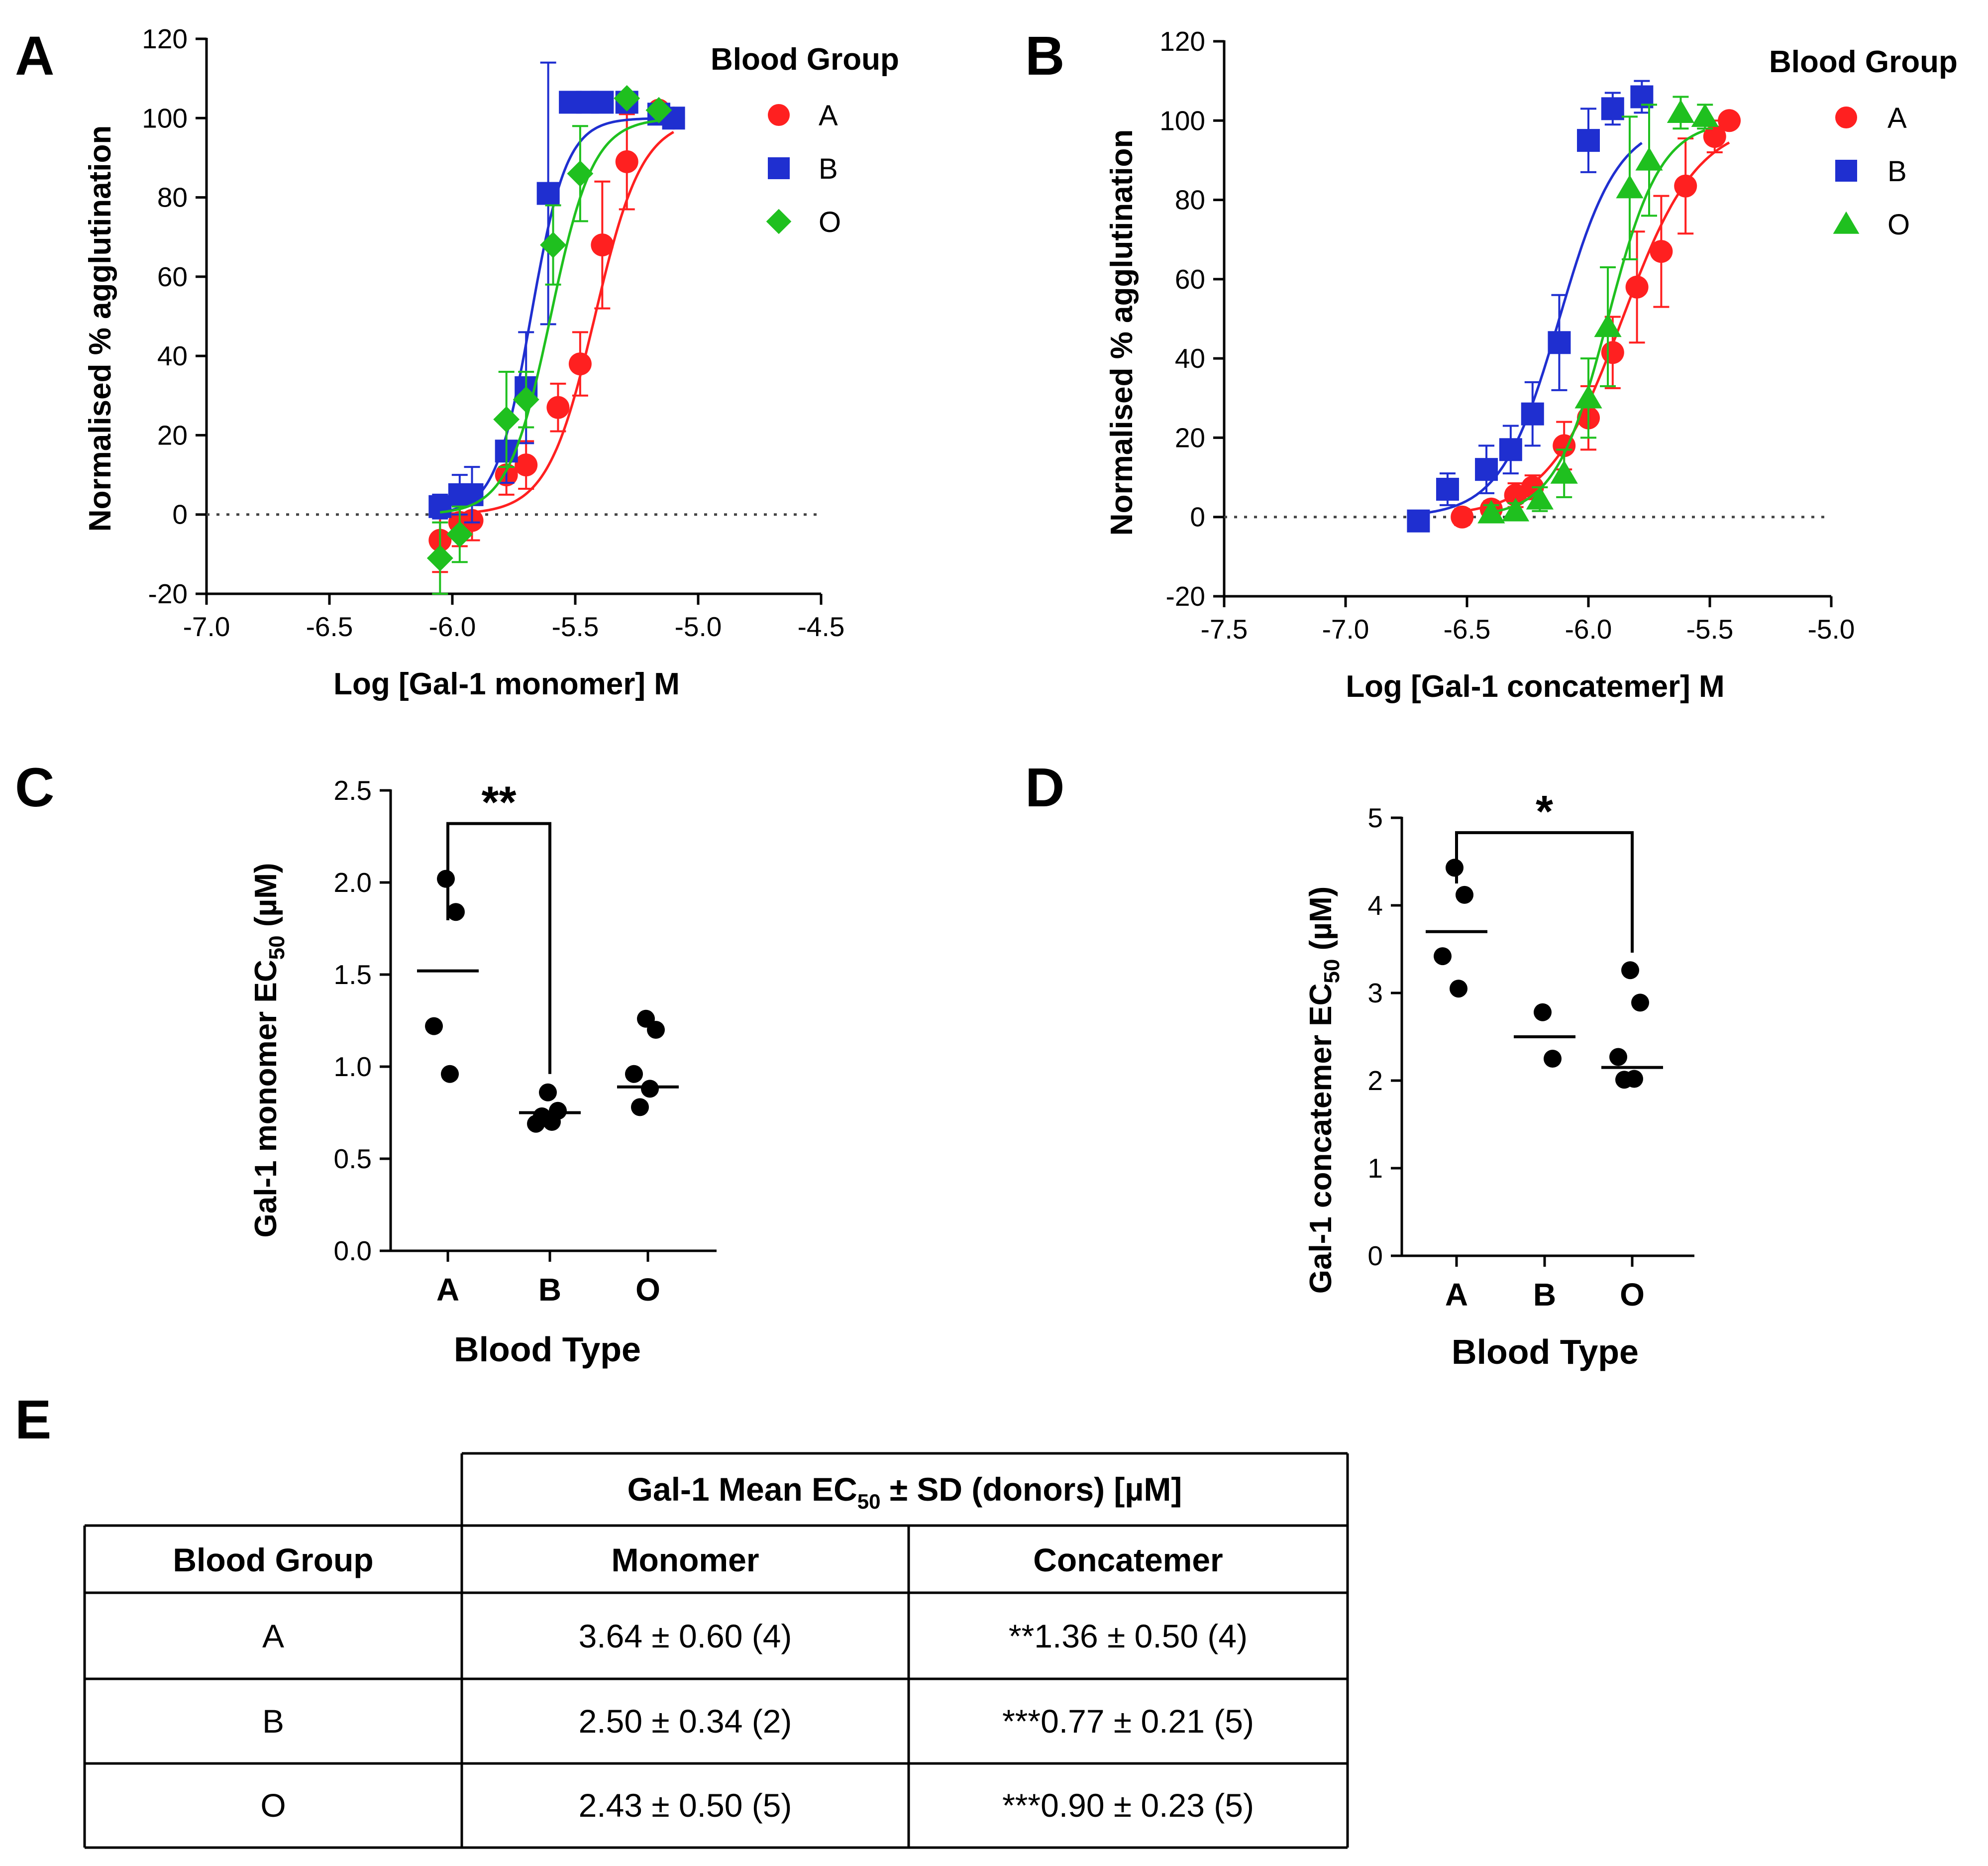 The width and height of the screenshot is (1988, 1866). Describe the element at coordinates (353, 1158) in the screenshot. I see `panel-c-y-tick-label: 0.5` at that location.